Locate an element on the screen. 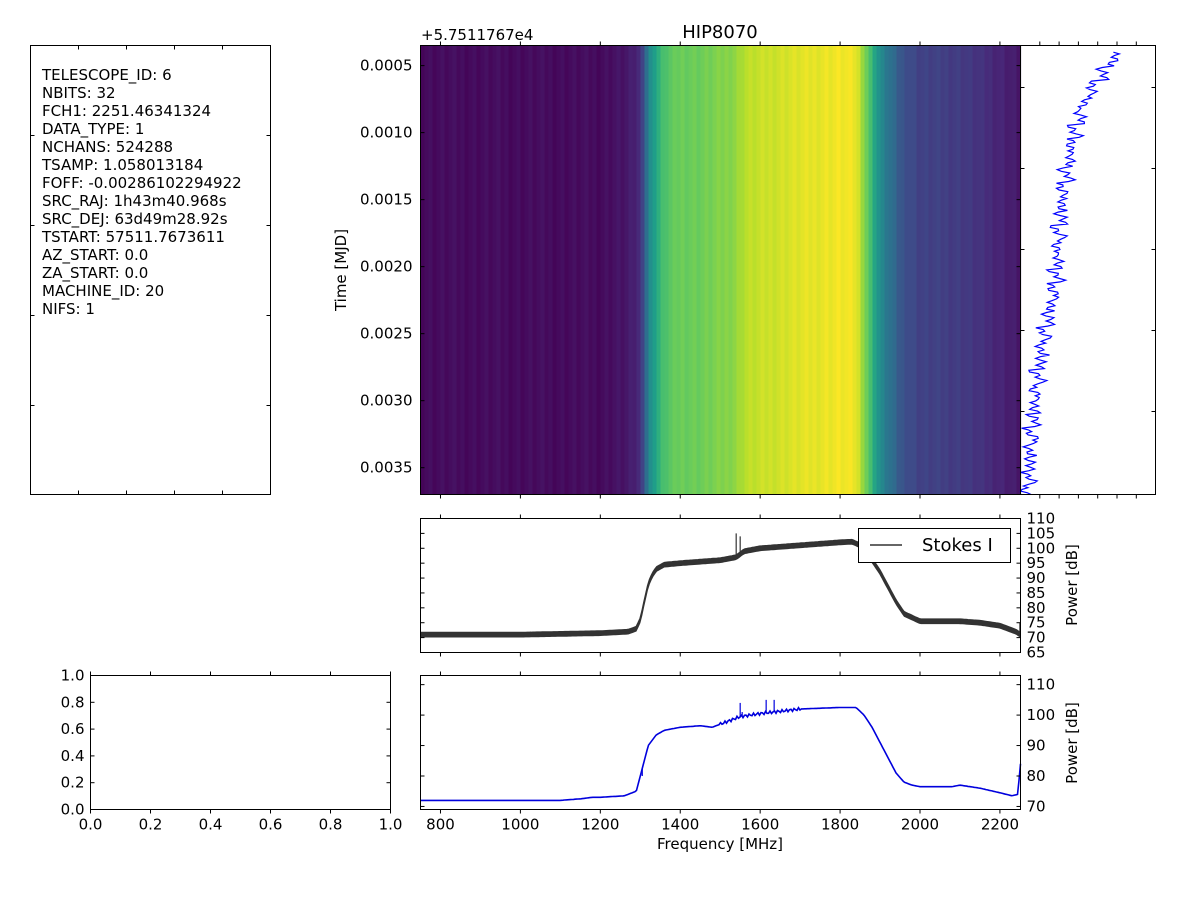 Image resolution: width=1200 pixels, height=900 pixels. empty-x-tick-label: 0.4 is located at coordinates (211, 825).